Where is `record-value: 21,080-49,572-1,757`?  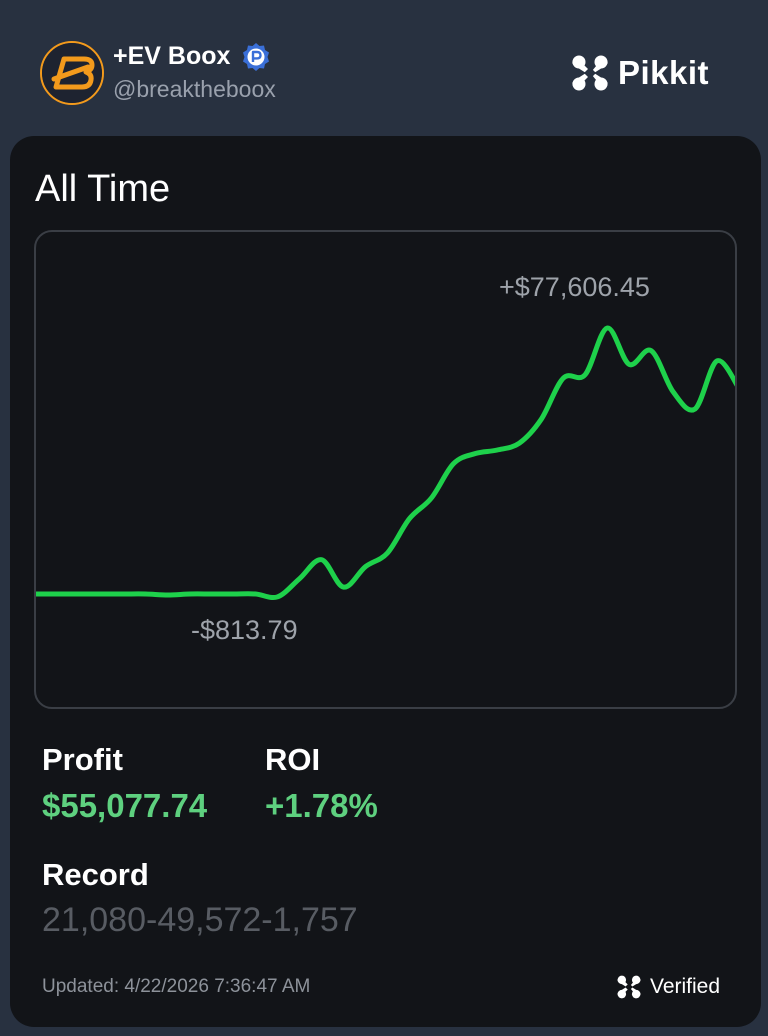
record-value: 21,080-49,572-1,757 is located at coordinates (200, 920).